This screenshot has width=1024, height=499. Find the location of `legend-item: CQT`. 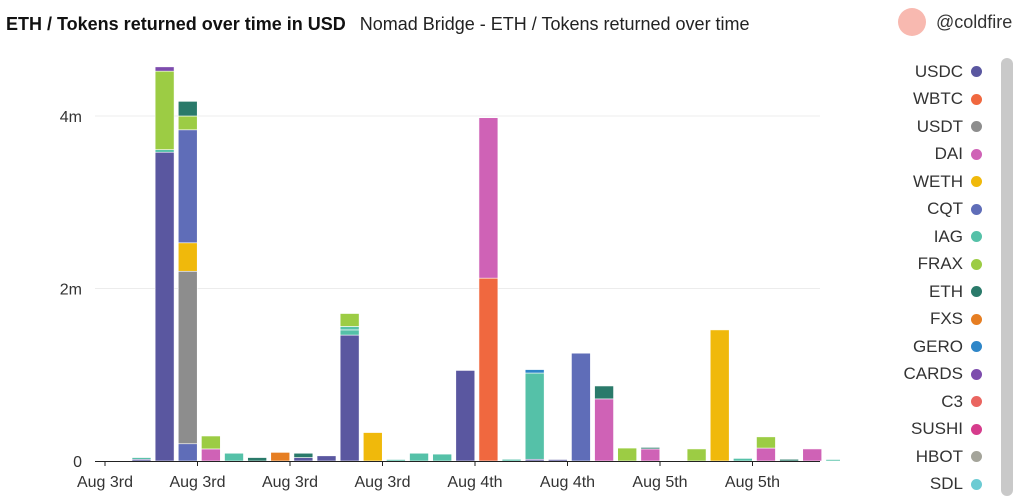

legend-item: CQT is located at coordinates (942, 210).